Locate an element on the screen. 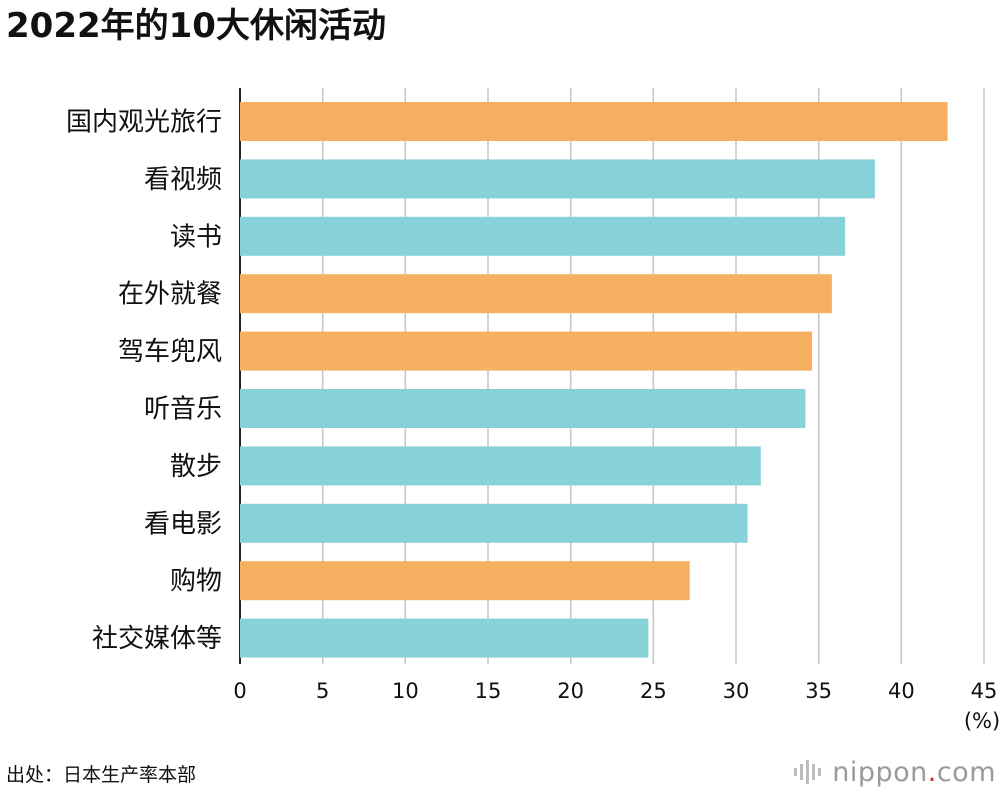 The image size is (1000, 796). x-tick-label: 35 is located at coordinates (818, 691).